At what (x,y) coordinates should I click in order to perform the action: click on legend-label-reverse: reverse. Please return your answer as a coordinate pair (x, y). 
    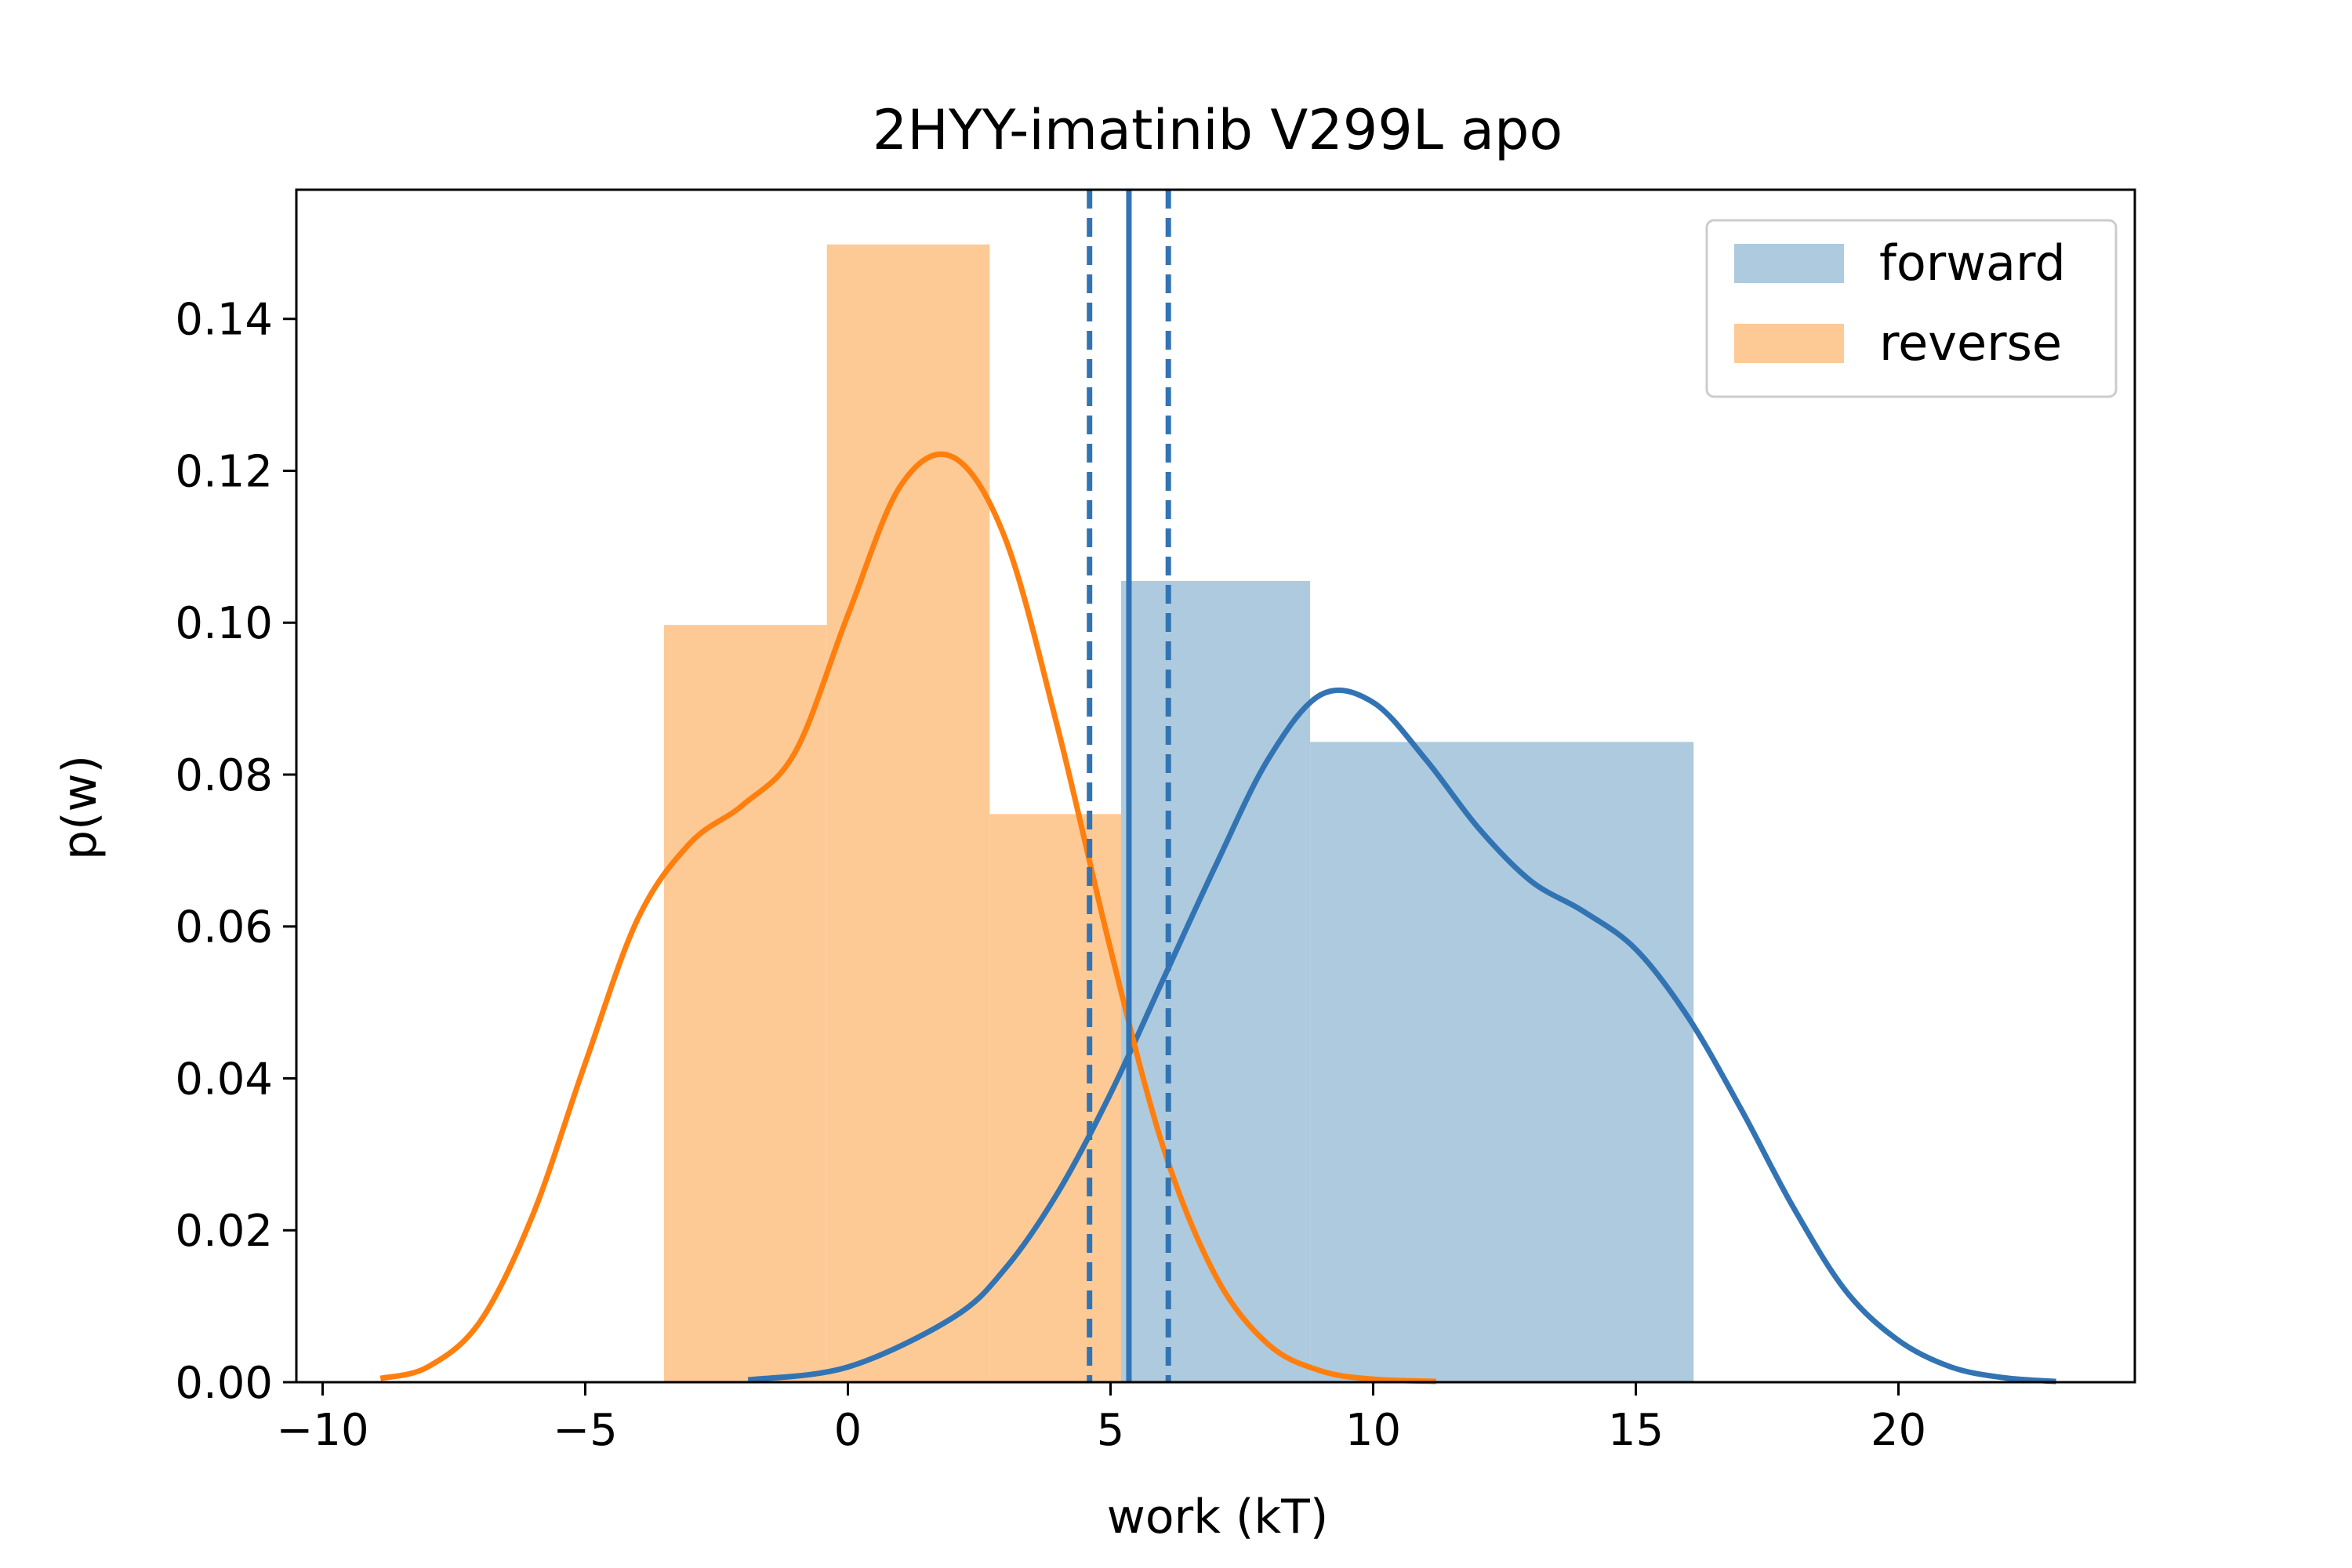
    Looking at the image, I should click on (1970, 343).